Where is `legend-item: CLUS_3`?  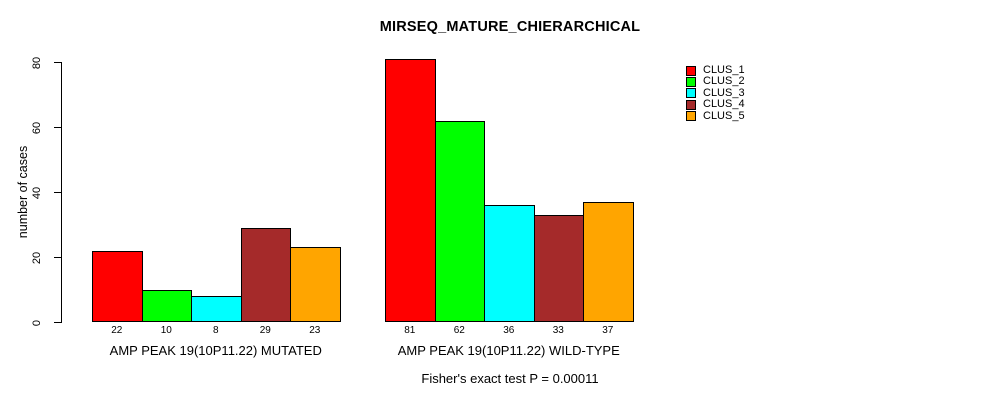
legend-item: CLUS_3 is located at coordinates (715, 92).